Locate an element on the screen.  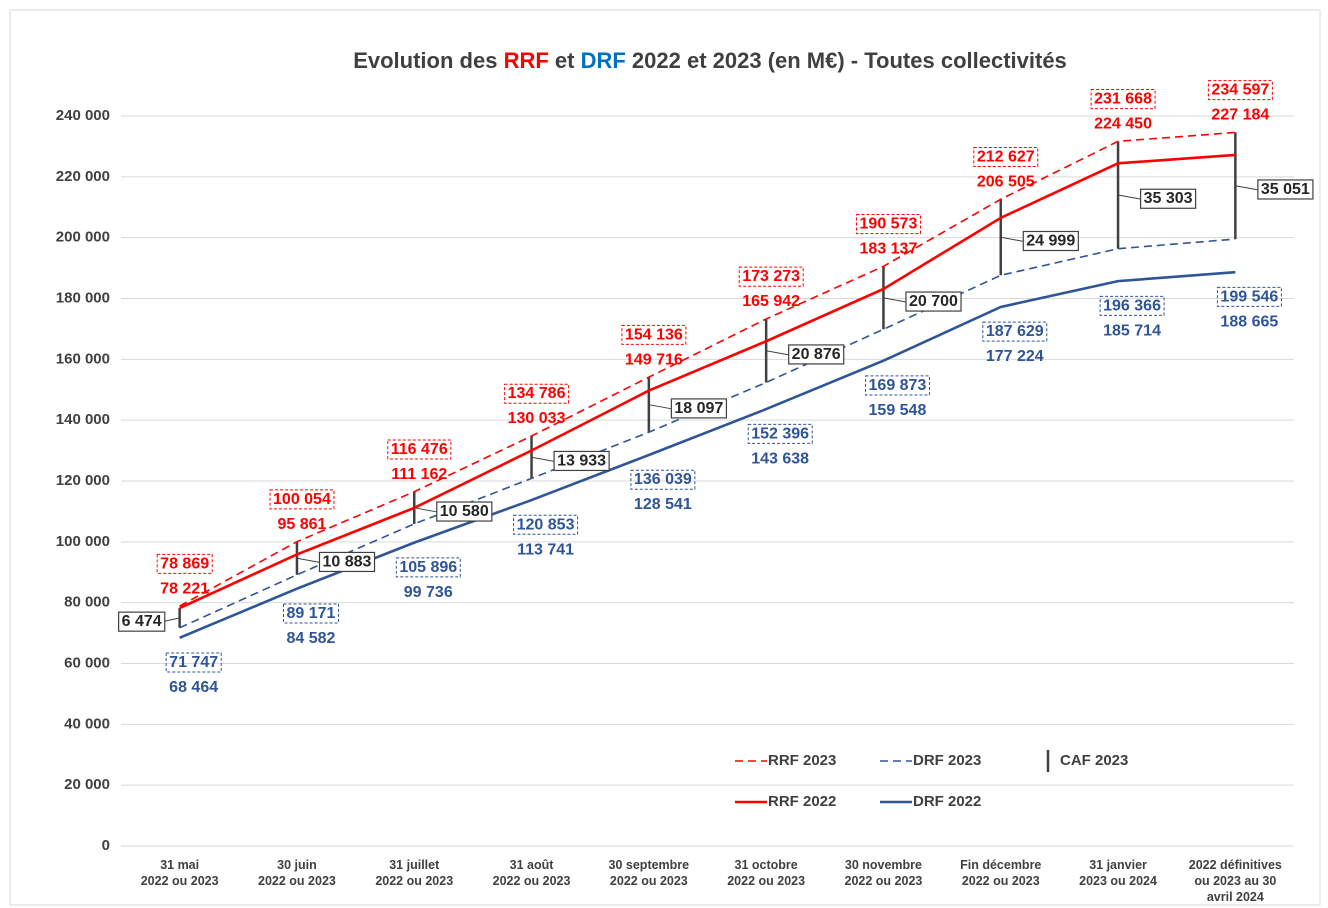
value-label: 154 136 is located at coordinates (654, 334).